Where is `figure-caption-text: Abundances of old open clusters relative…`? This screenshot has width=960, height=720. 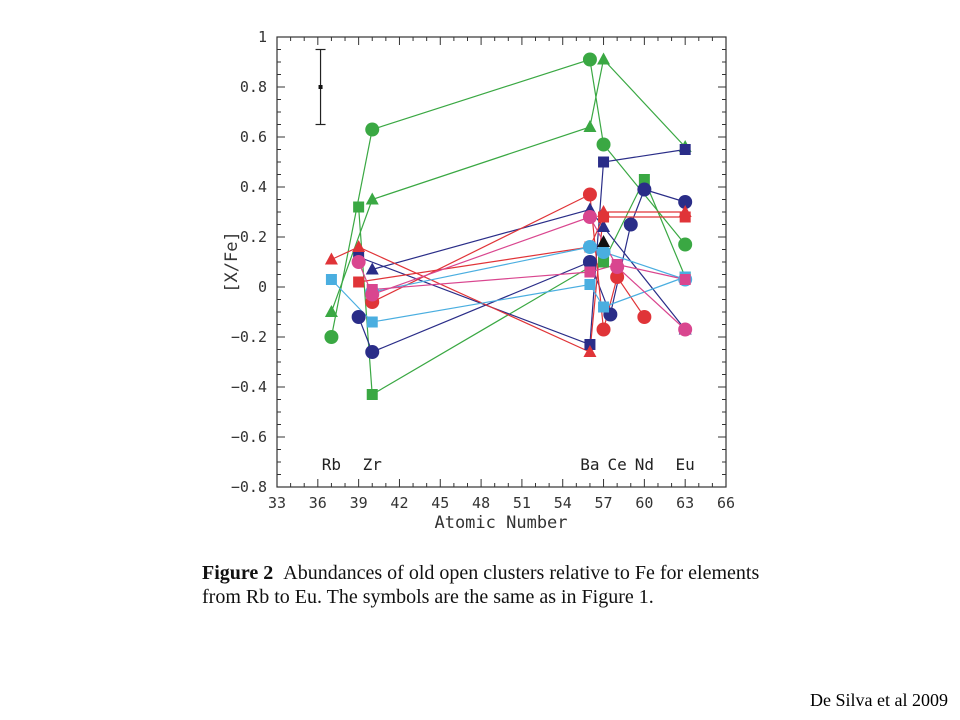 figure-caption-text: Abundances of old open clusters relative… is located at coordinates (481, 585).